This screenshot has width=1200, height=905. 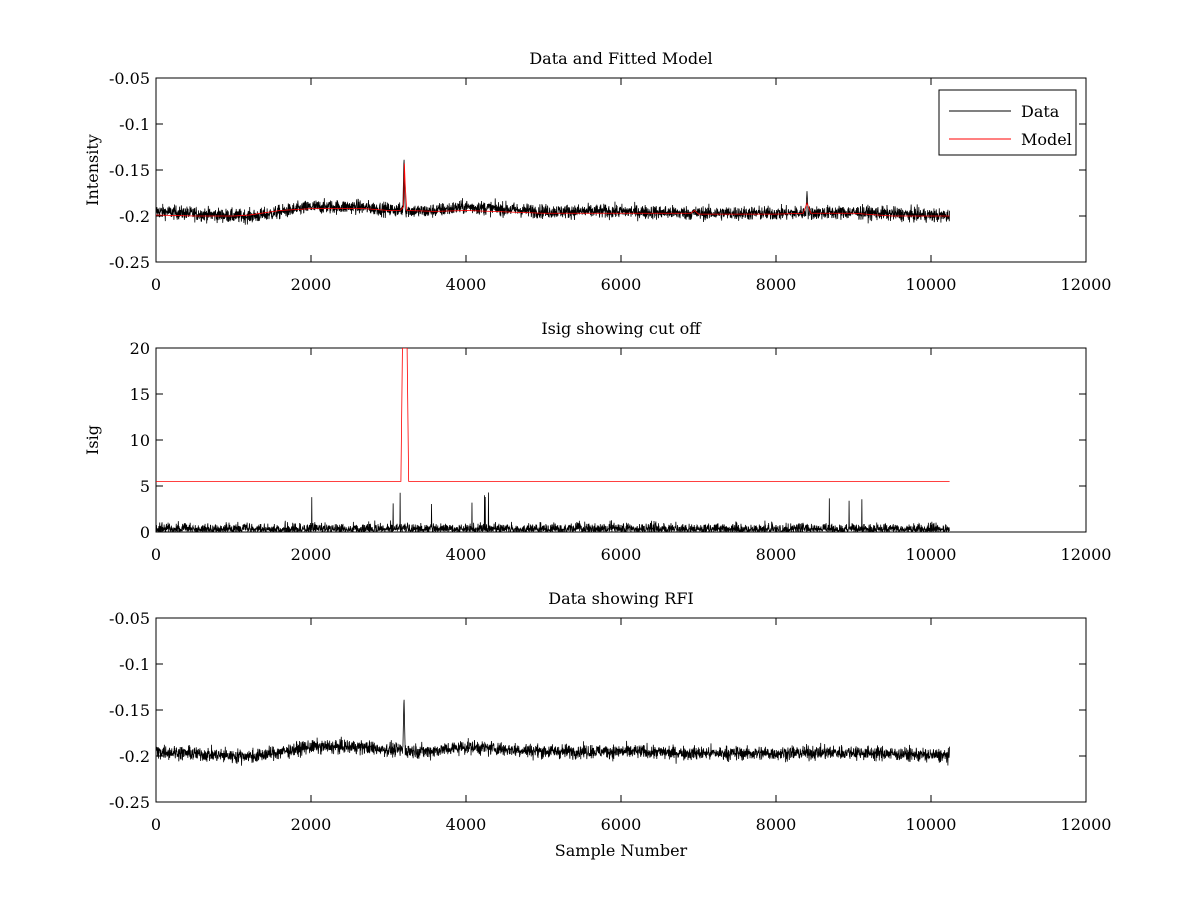 I want to click on legend-entry-data: Data, so click(x=1040, y=111).